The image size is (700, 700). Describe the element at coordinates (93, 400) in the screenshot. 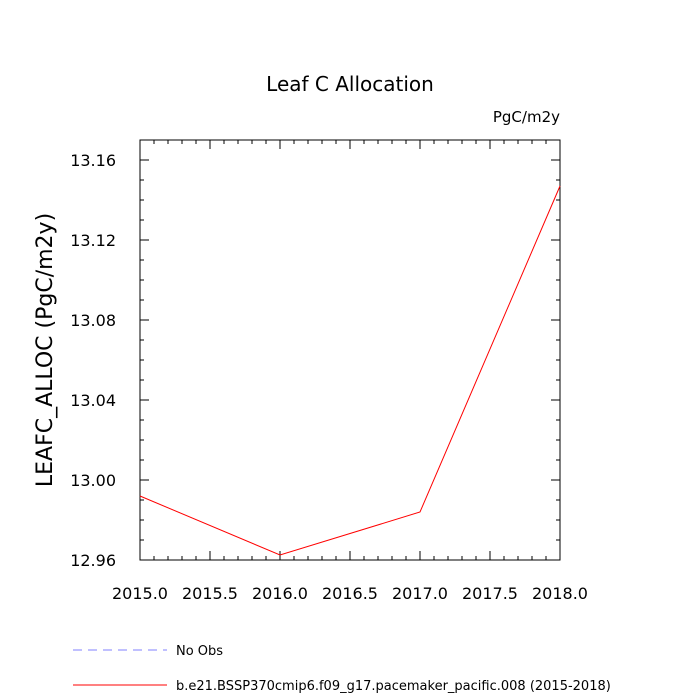

I see `y-tick-label: 13.04` at that location.